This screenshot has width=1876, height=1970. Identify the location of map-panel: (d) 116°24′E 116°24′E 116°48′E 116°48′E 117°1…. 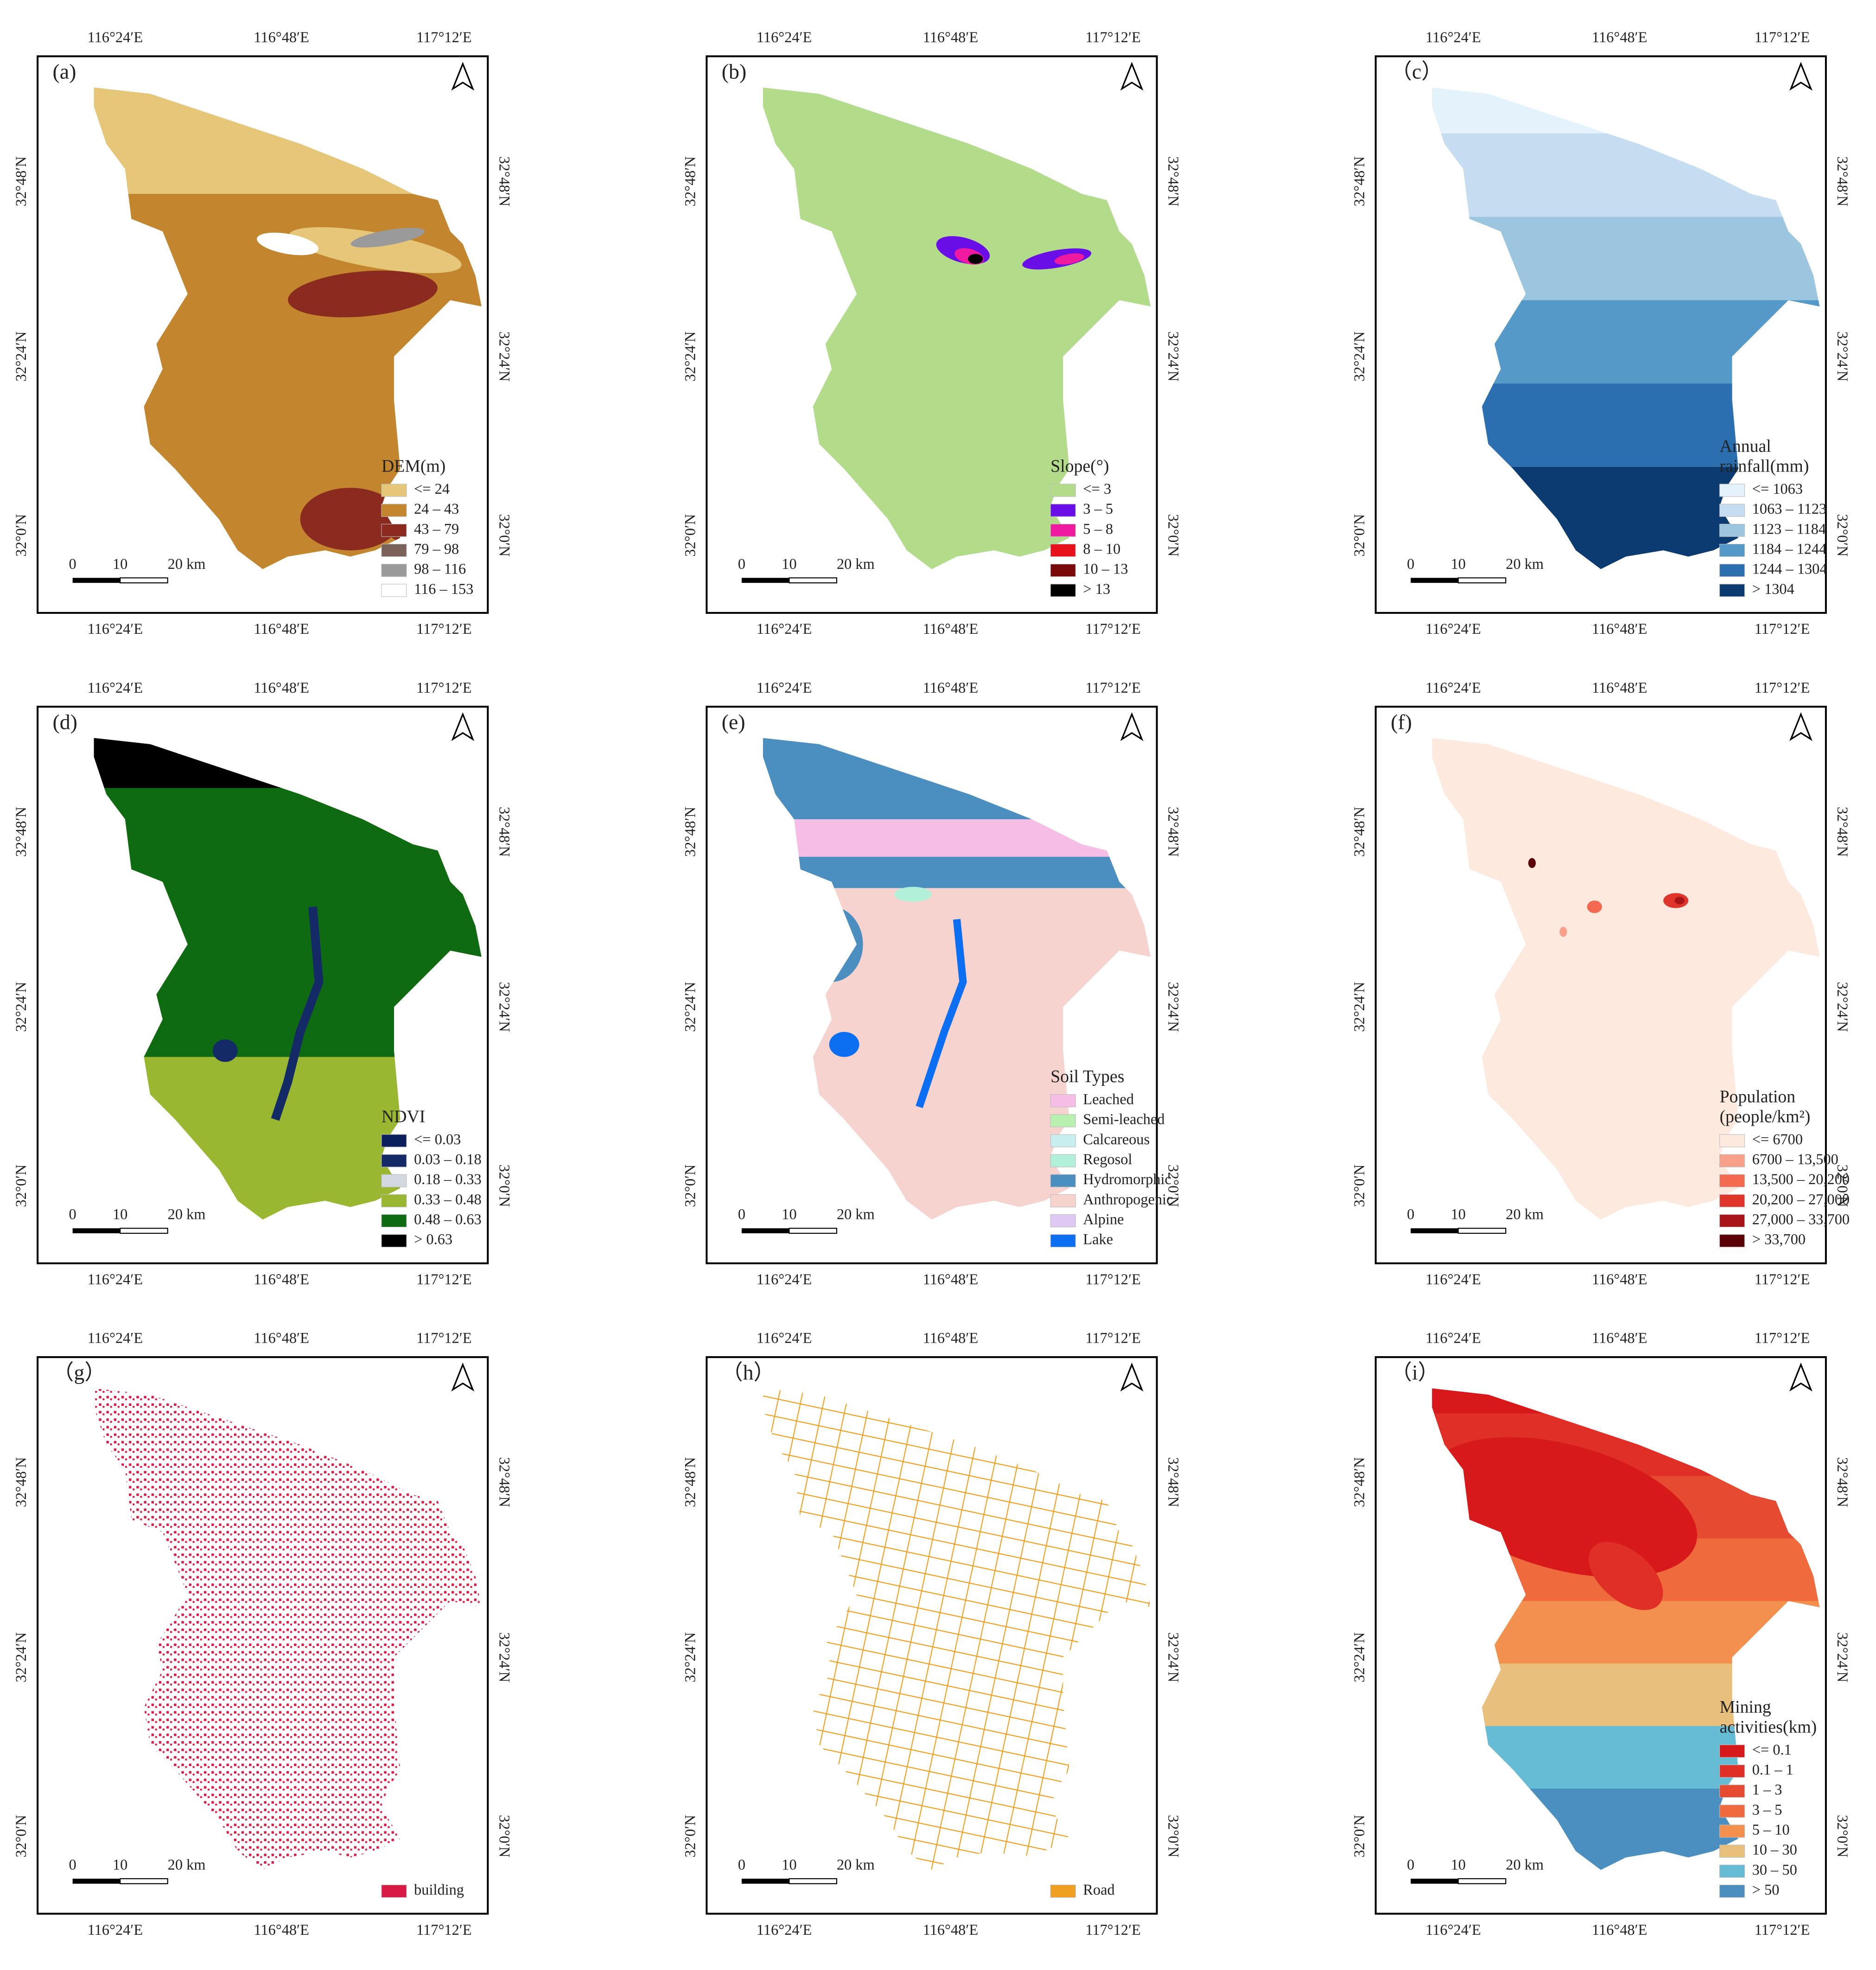
(262, 984).